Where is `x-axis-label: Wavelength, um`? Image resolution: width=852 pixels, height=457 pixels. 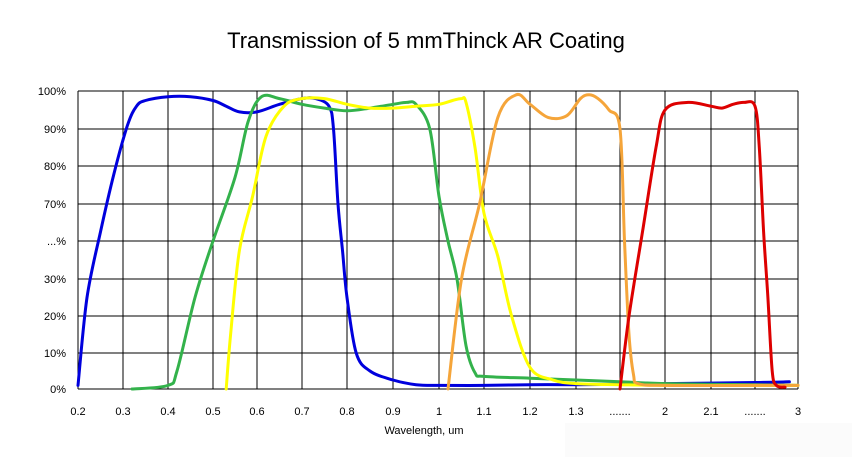 x-axis-label: Wavelength, um is located at coordinates (423, 431).